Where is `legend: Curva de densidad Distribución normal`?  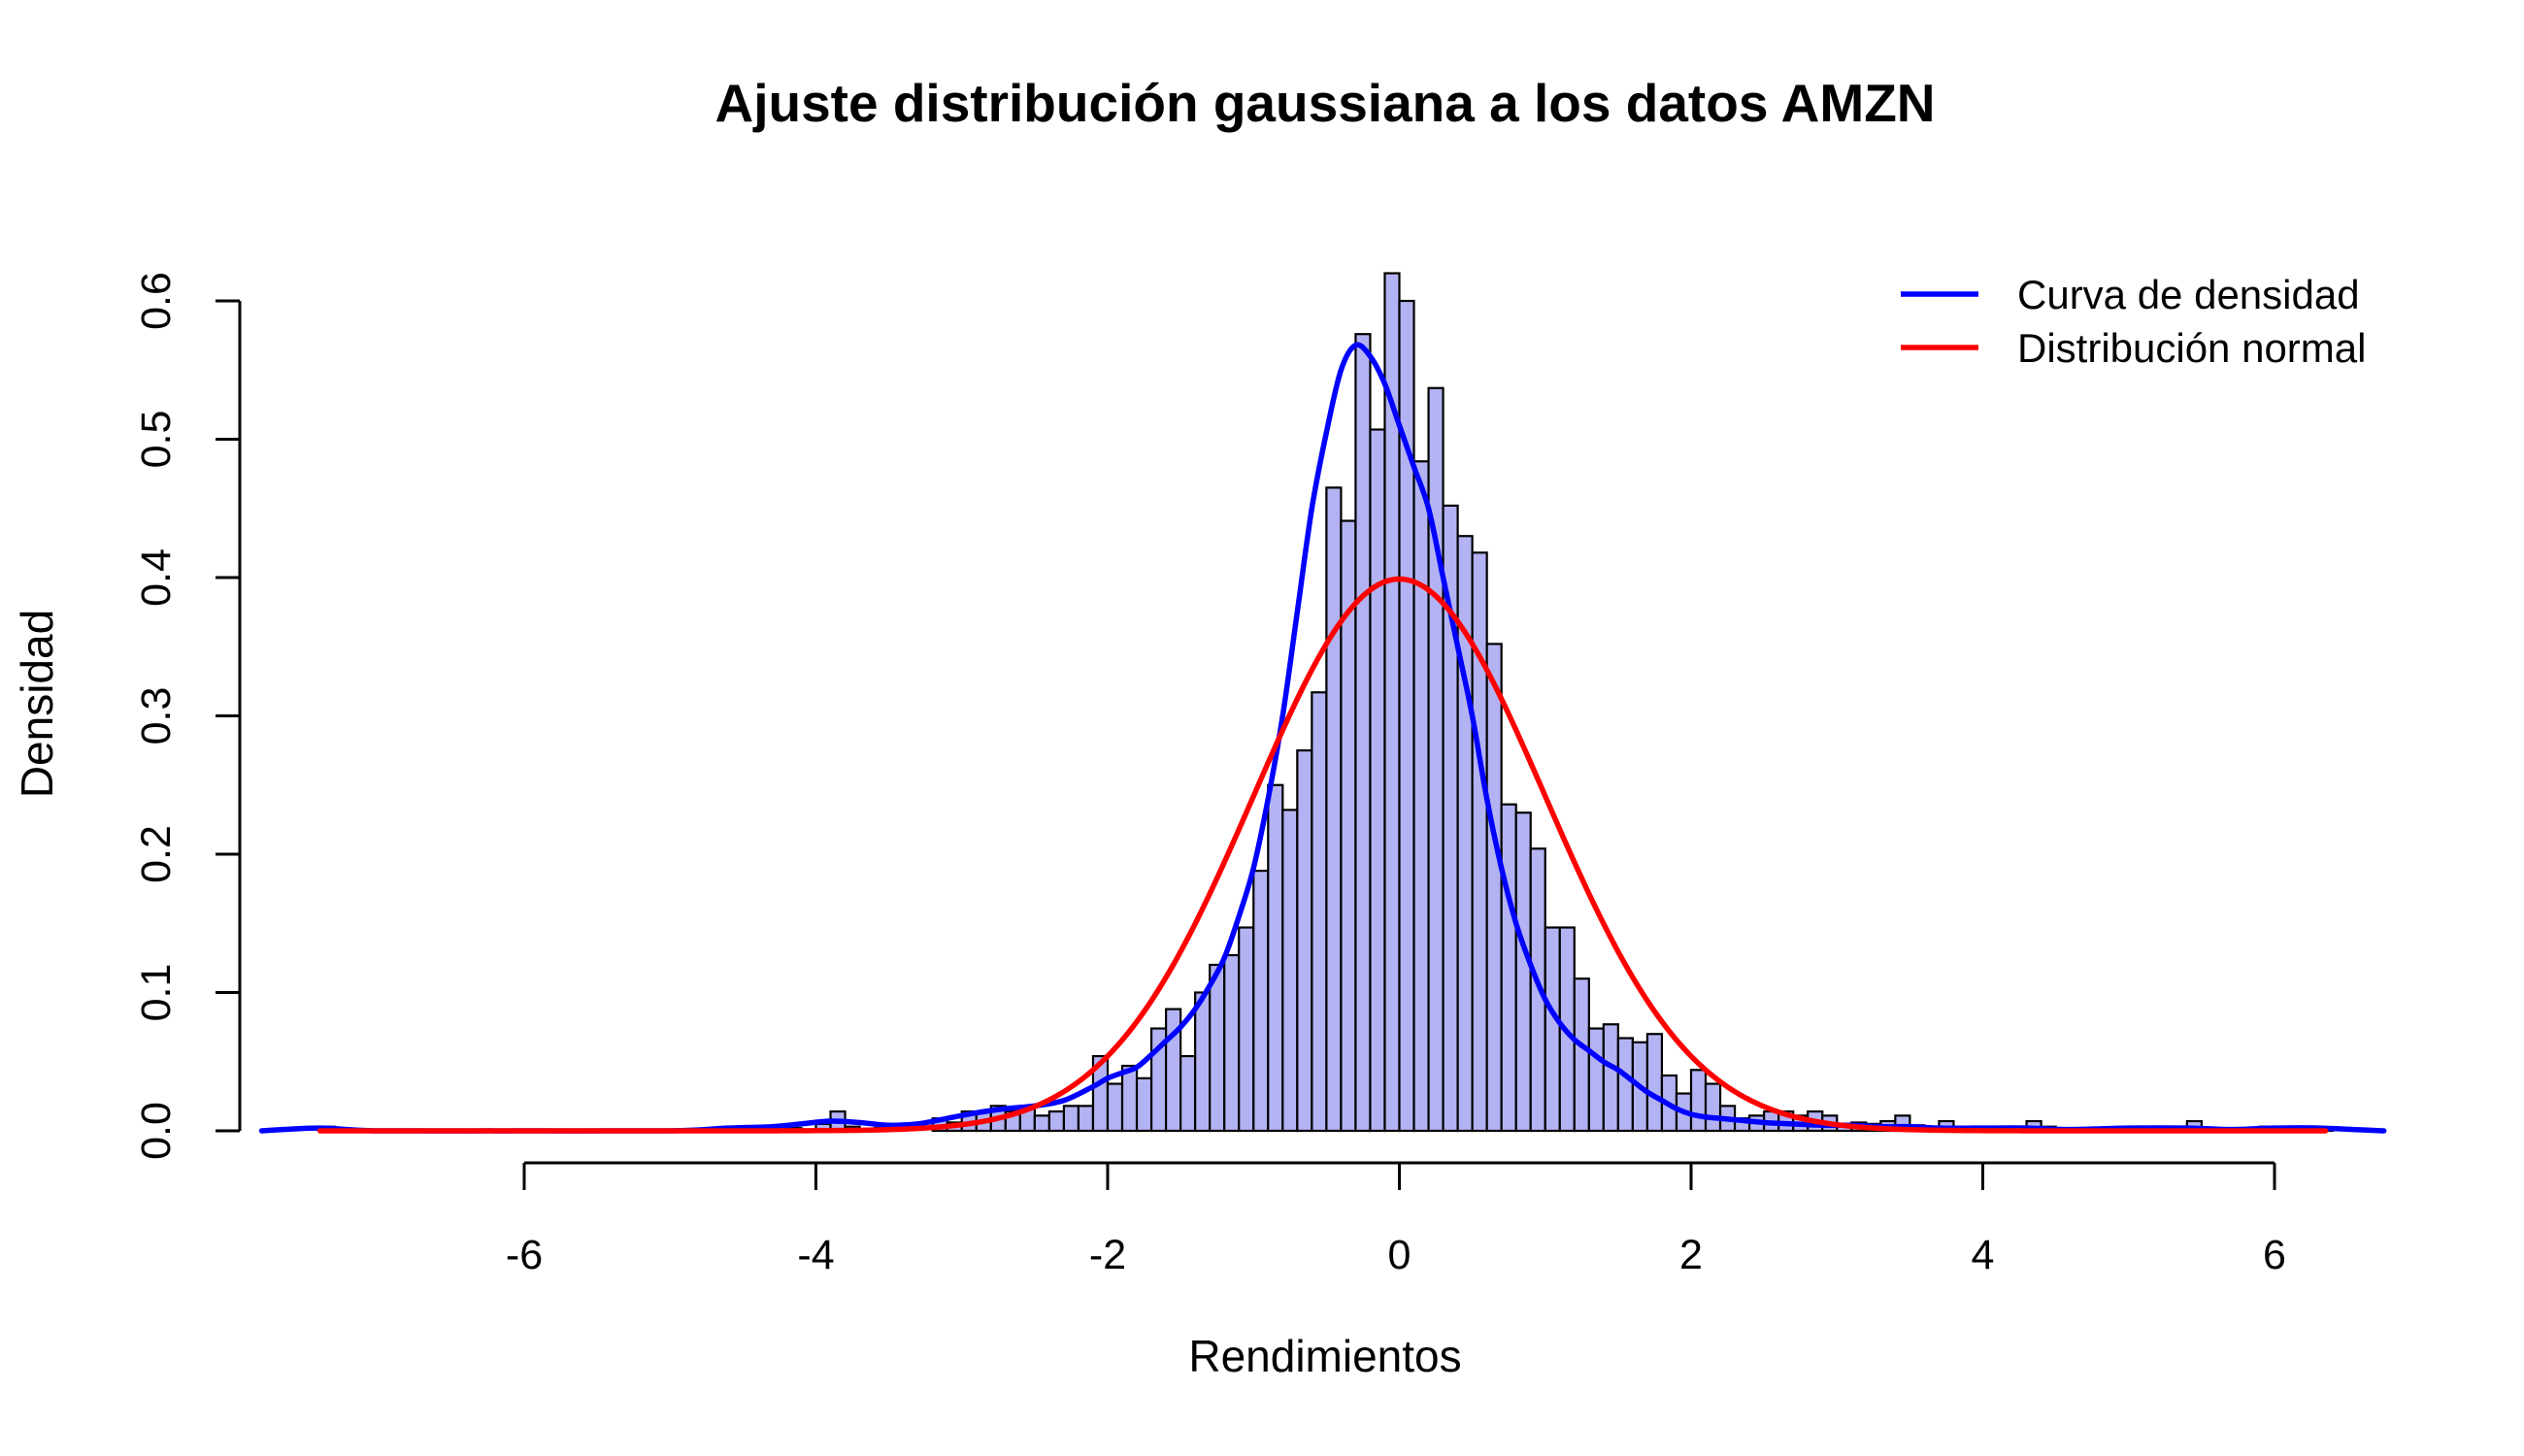 legend: Curva de densidad Distribución normal is located at coordinates (2133, 321).